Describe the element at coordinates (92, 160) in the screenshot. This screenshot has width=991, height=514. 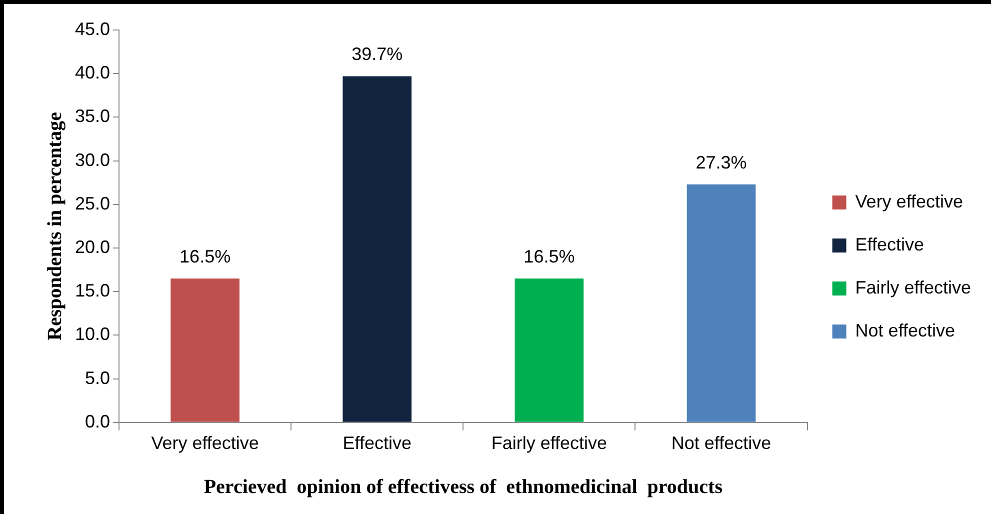
I see `y-tick-label: 30.0` at that location.